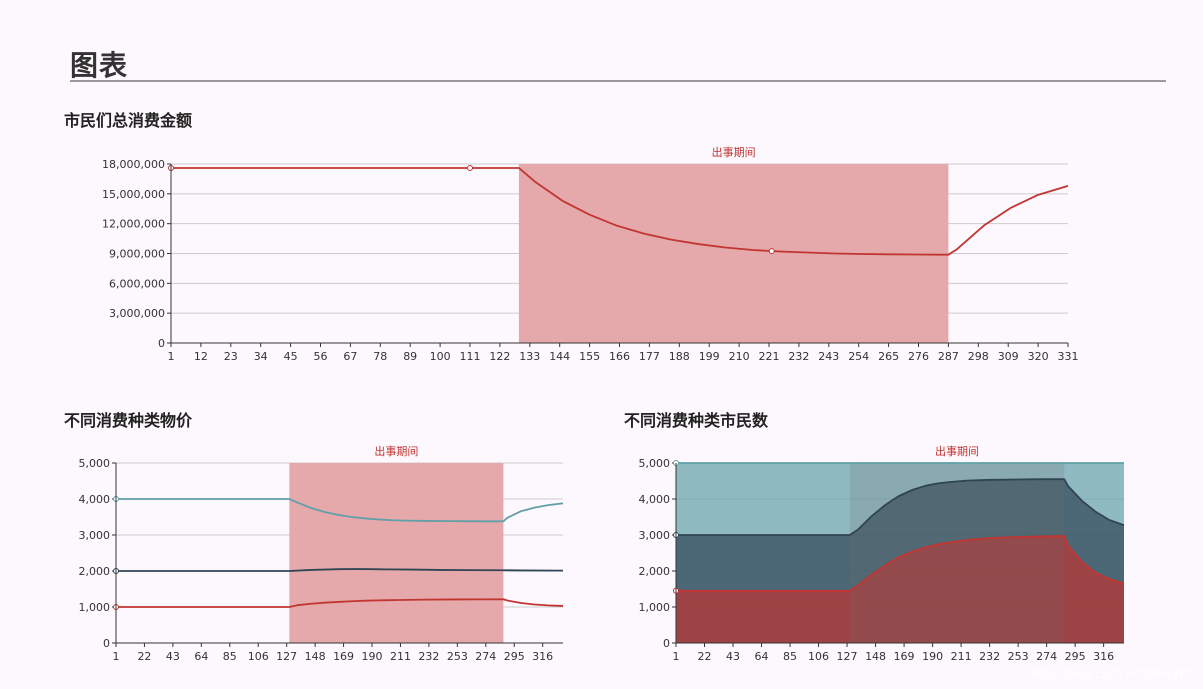 This screenshot has height=689, width=1203. What do you see at coordinates (128, 120) in the screenshot?
I see `chart-title-total-spending: 市民们总消费金额` at bounding box center [128, 120].